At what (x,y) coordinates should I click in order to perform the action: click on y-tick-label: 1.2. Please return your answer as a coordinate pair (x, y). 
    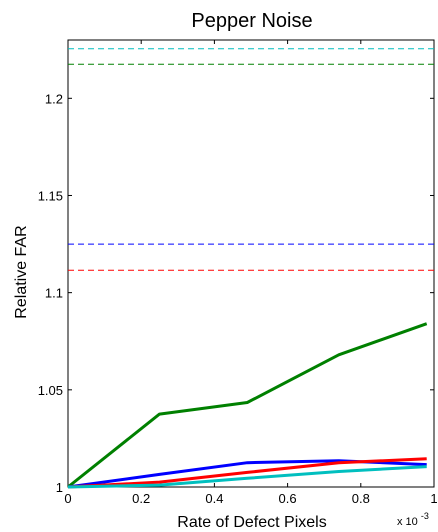
    Looking at the image, I should click on (54, 98).